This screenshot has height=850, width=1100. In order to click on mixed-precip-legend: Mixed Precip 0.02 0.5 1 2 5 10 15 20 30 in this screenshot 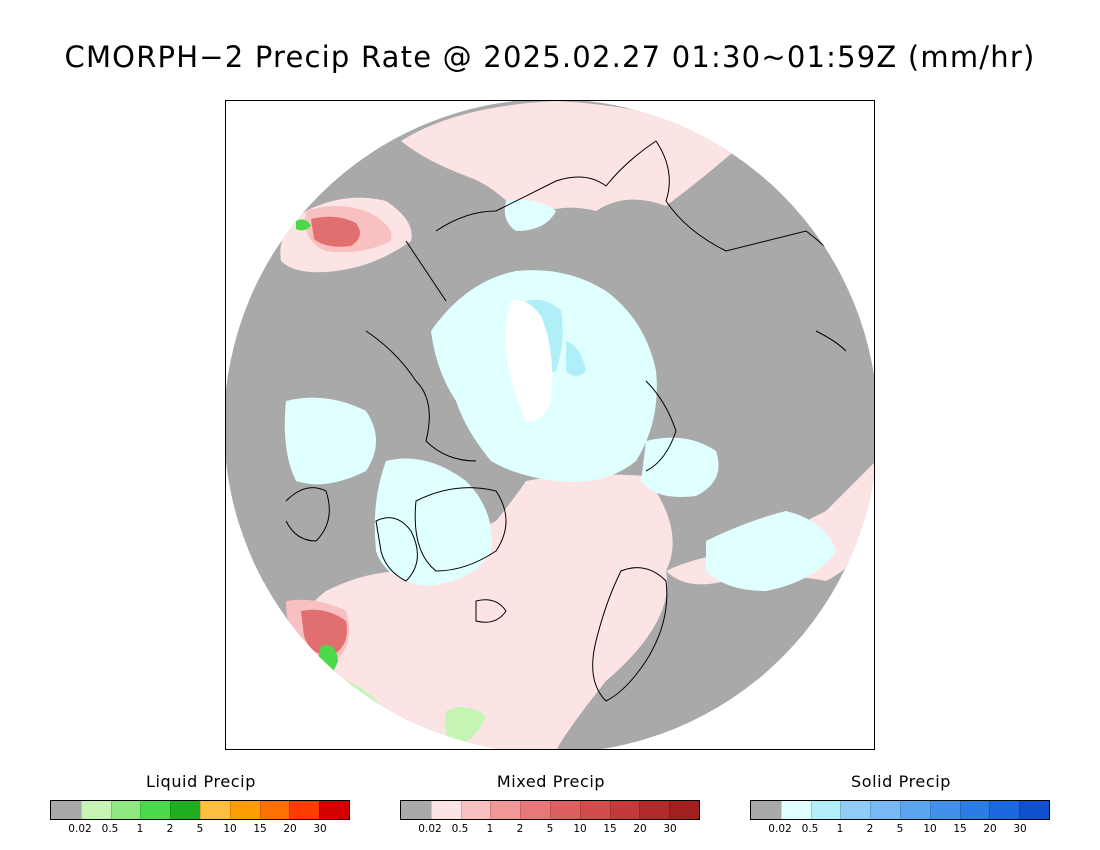, I will do `click(551, 807)`.